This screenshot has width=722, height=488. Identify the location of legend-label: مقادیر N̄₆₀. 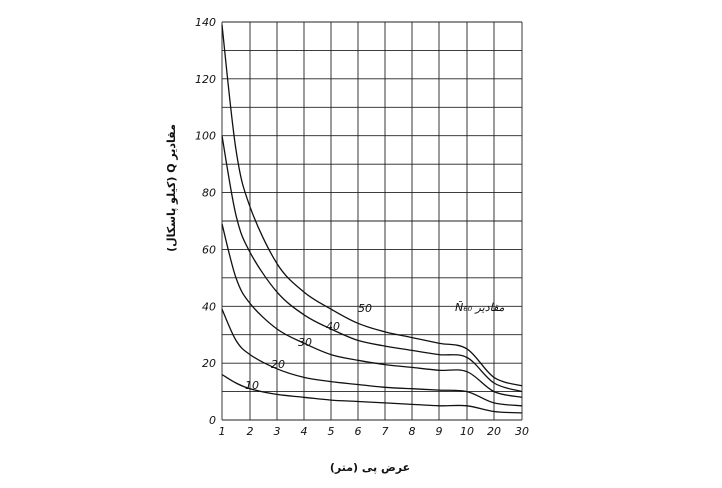
(480, 307).